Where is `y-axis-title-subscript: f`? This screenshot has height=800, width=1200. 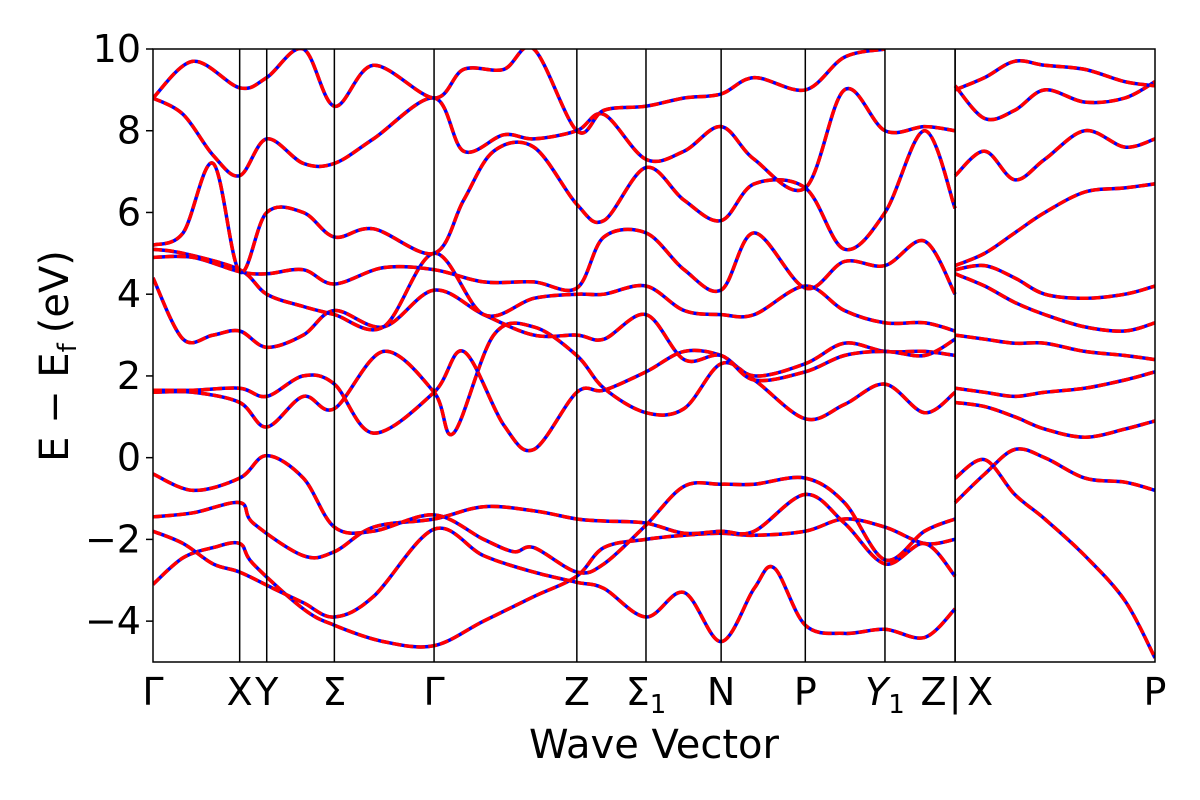
y-axis-title-subscript: f is located at coordinates (68, 347).